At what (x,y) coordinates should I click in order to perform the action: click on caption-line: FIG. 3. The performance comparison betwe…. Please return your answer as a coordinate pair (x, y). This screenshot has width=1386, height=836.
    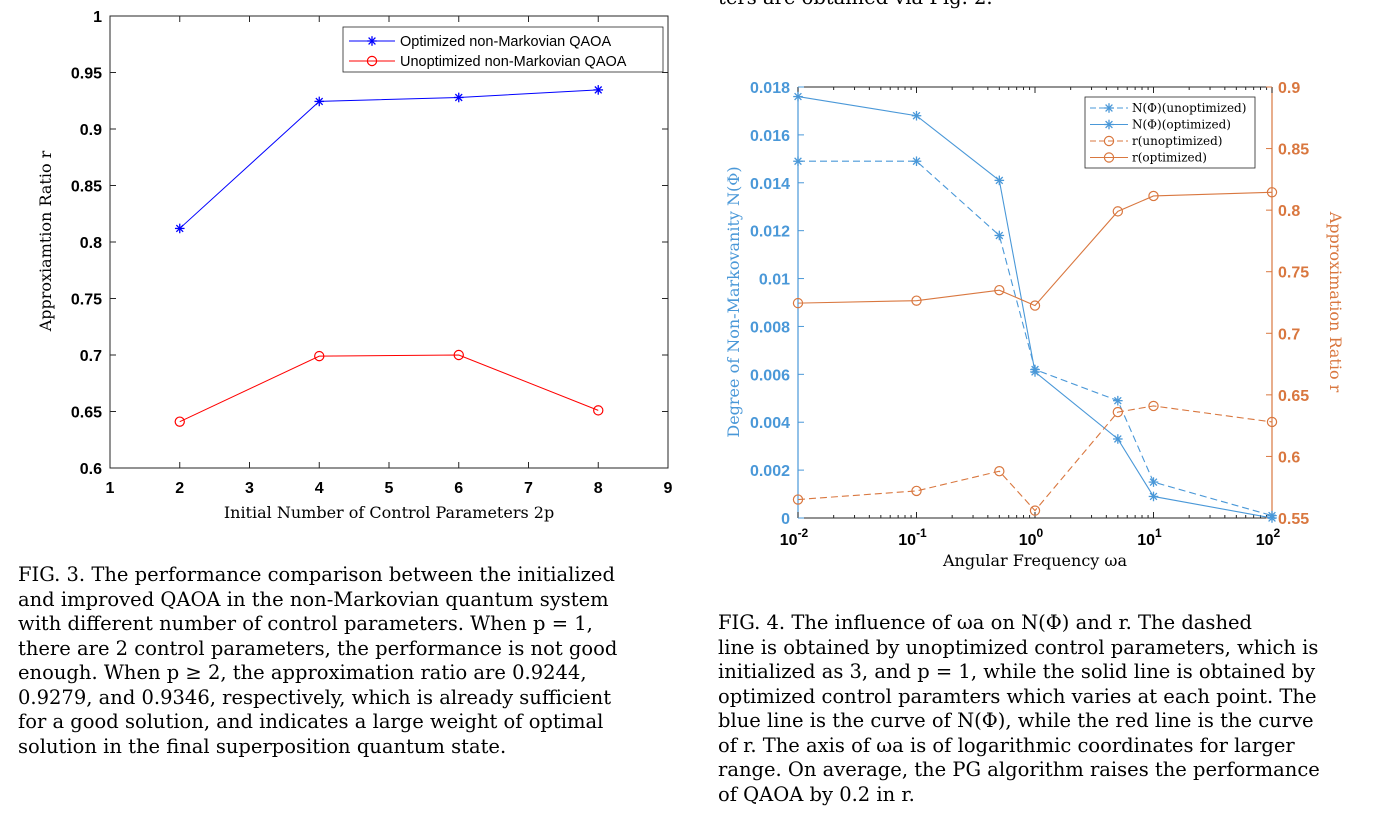
    Looking at the image, I should click on (316, 574).